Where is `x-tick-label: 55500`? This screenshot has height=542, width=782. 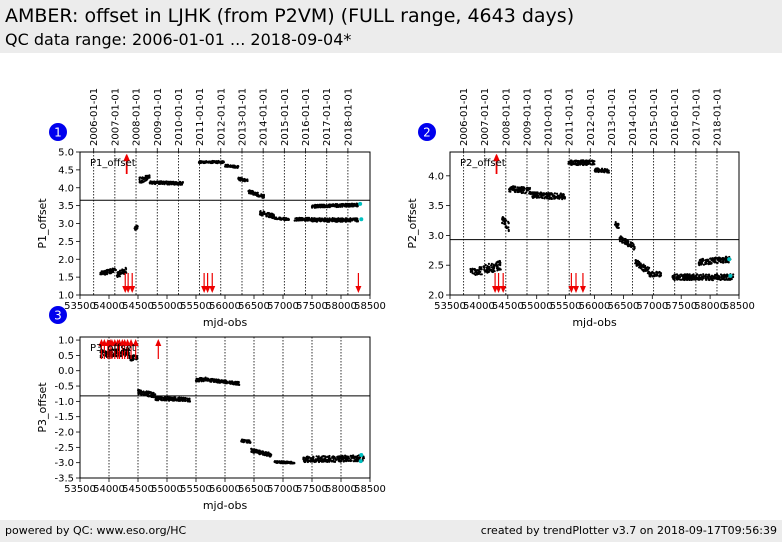
x-tick-label: 55500 is located at coordinates (196, 306).